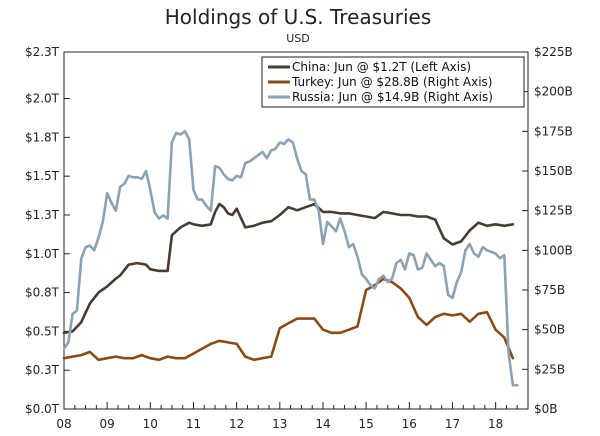 Image resolution: width=600 pixels, height=436 pixels. I want to click on left-tick-label: $1.8T, so click(42, 137).